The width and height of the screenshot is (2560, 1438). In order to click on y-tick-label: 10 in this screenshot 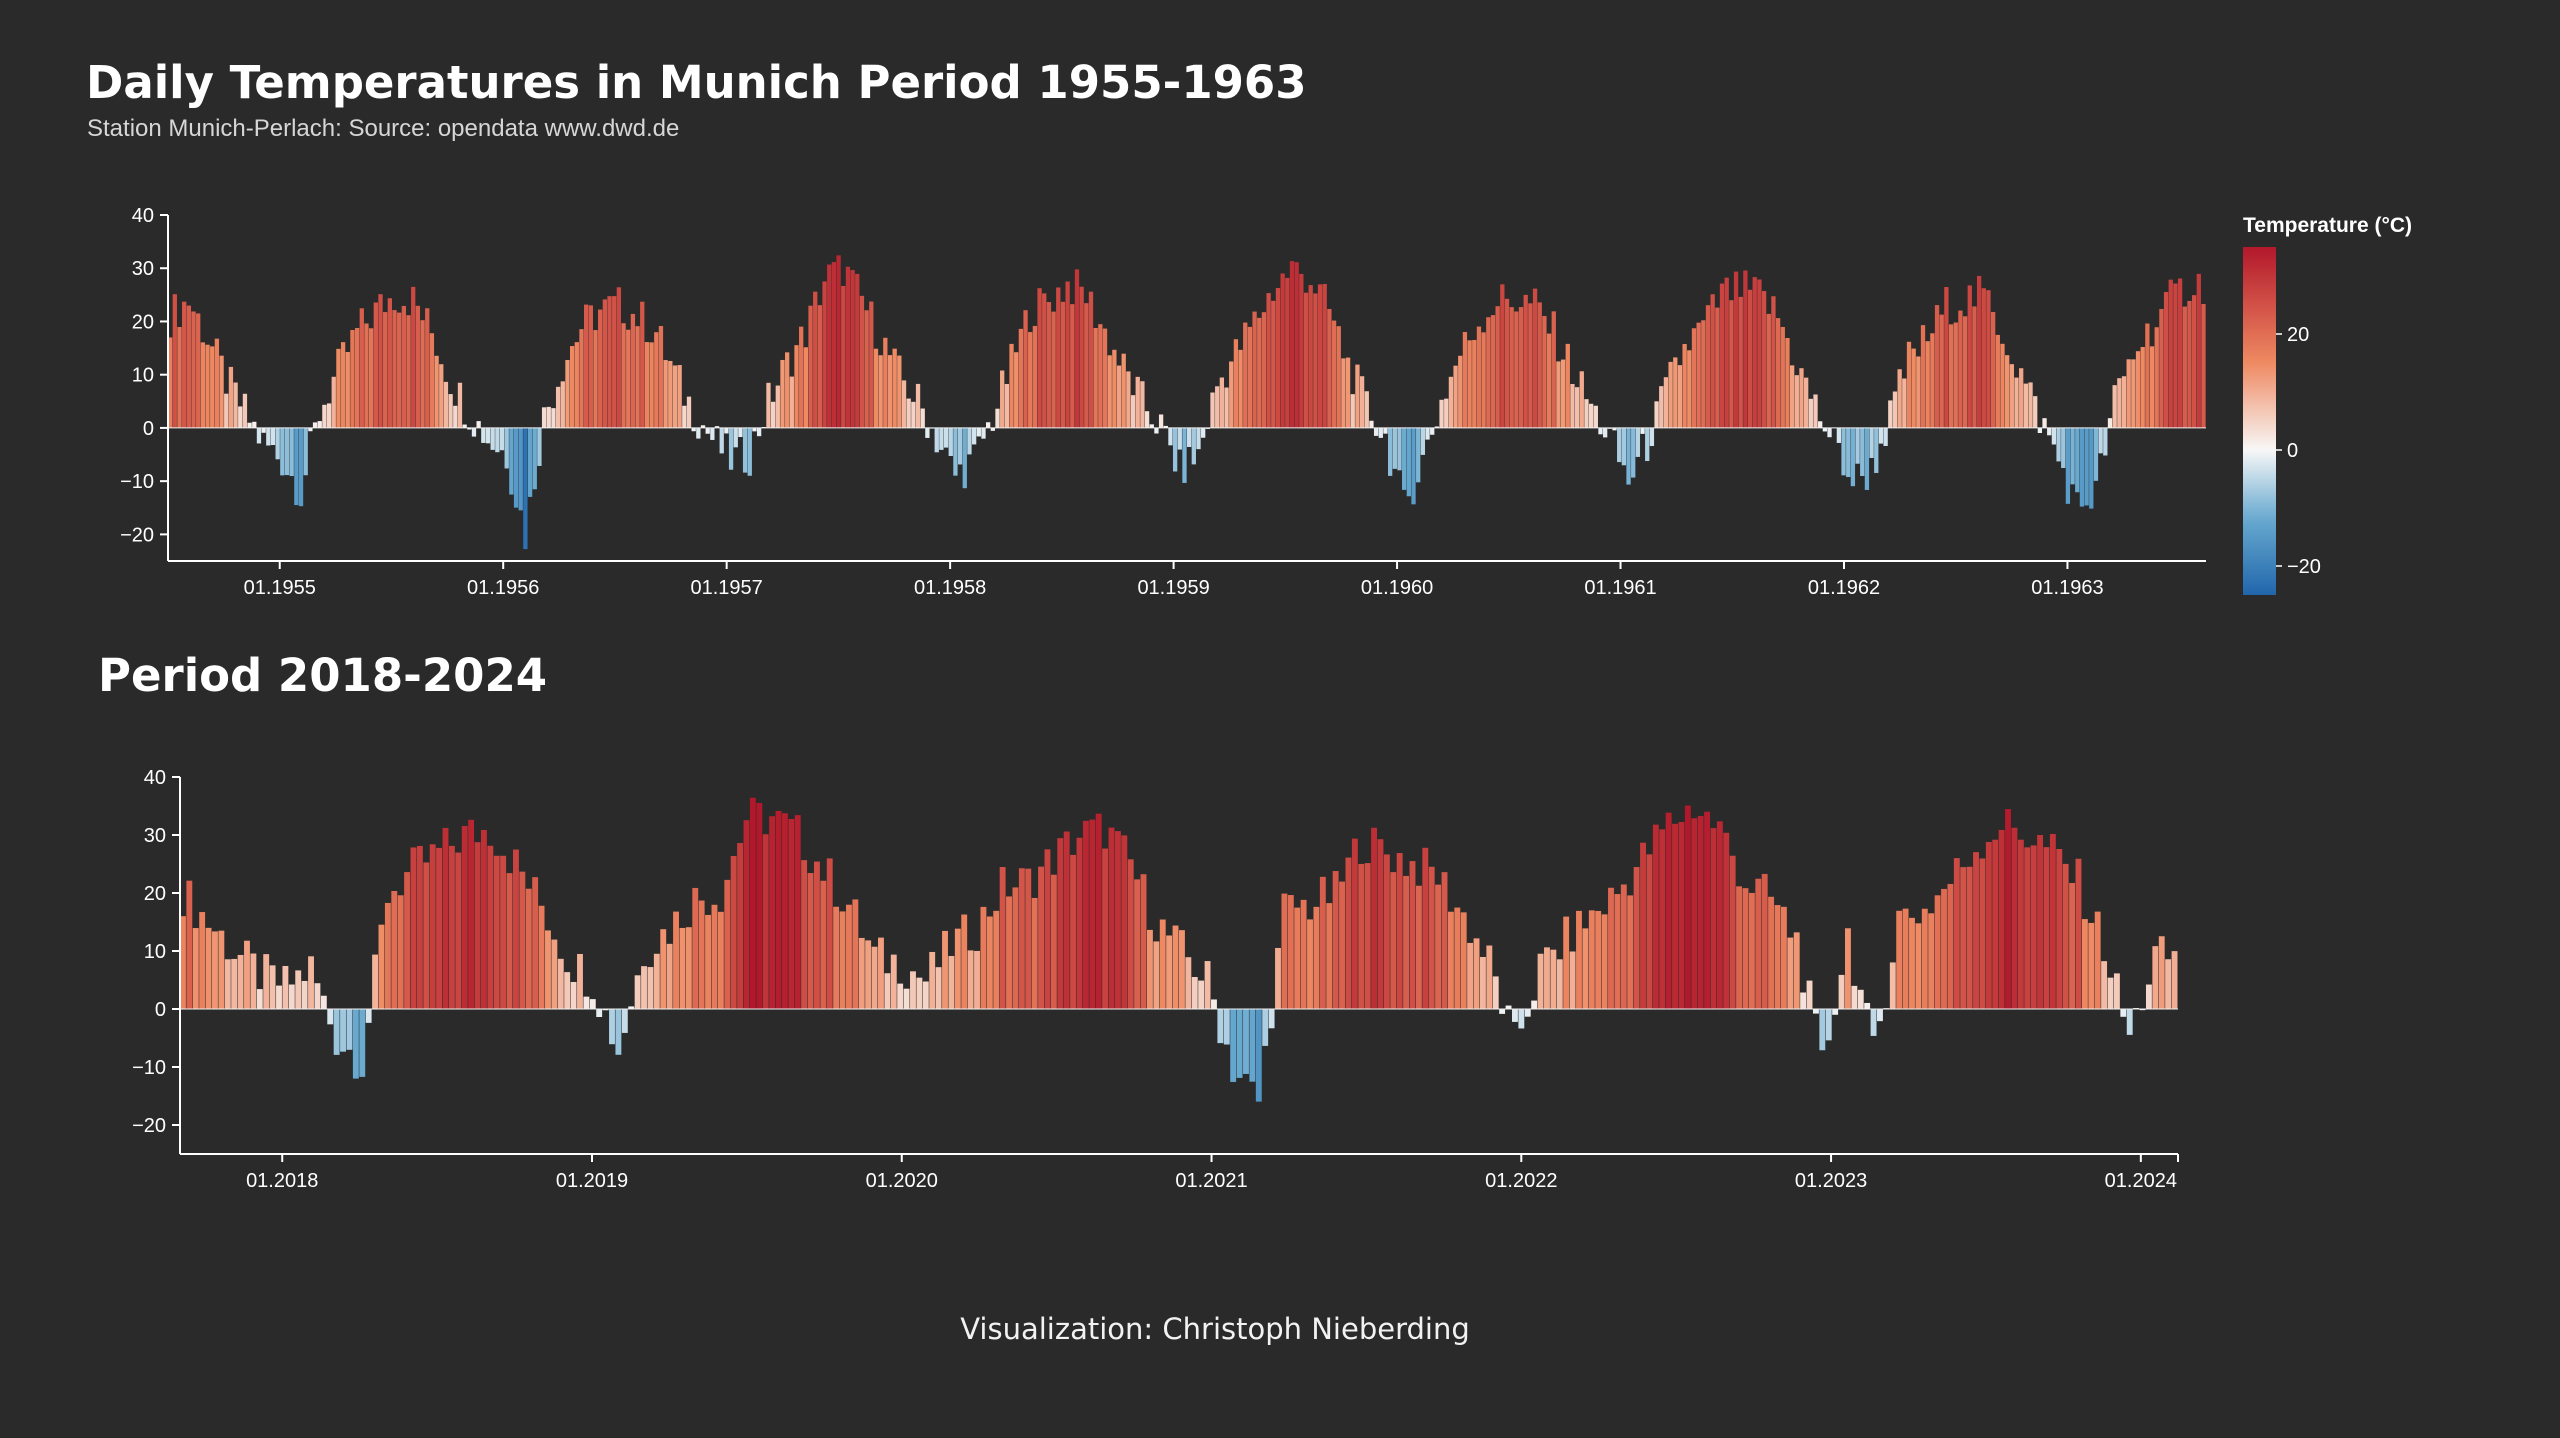, I will do `click(155, 952)`.